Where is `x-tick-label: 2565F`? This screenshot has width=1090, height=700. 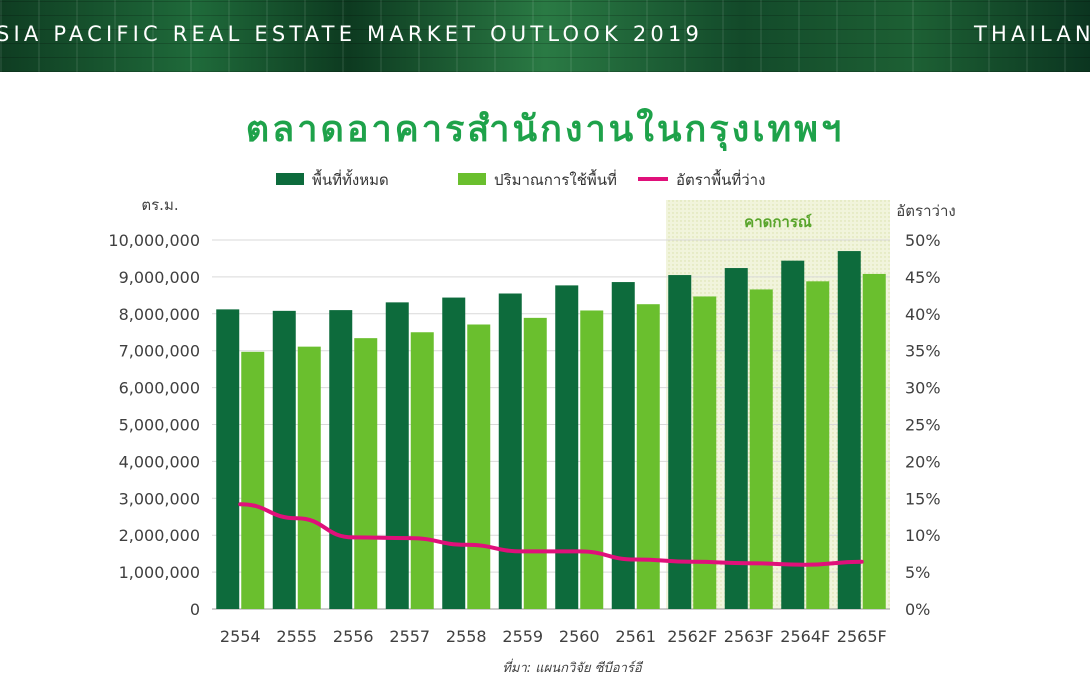 x-tick-label: 2565F is located at coordinates (862, 636).